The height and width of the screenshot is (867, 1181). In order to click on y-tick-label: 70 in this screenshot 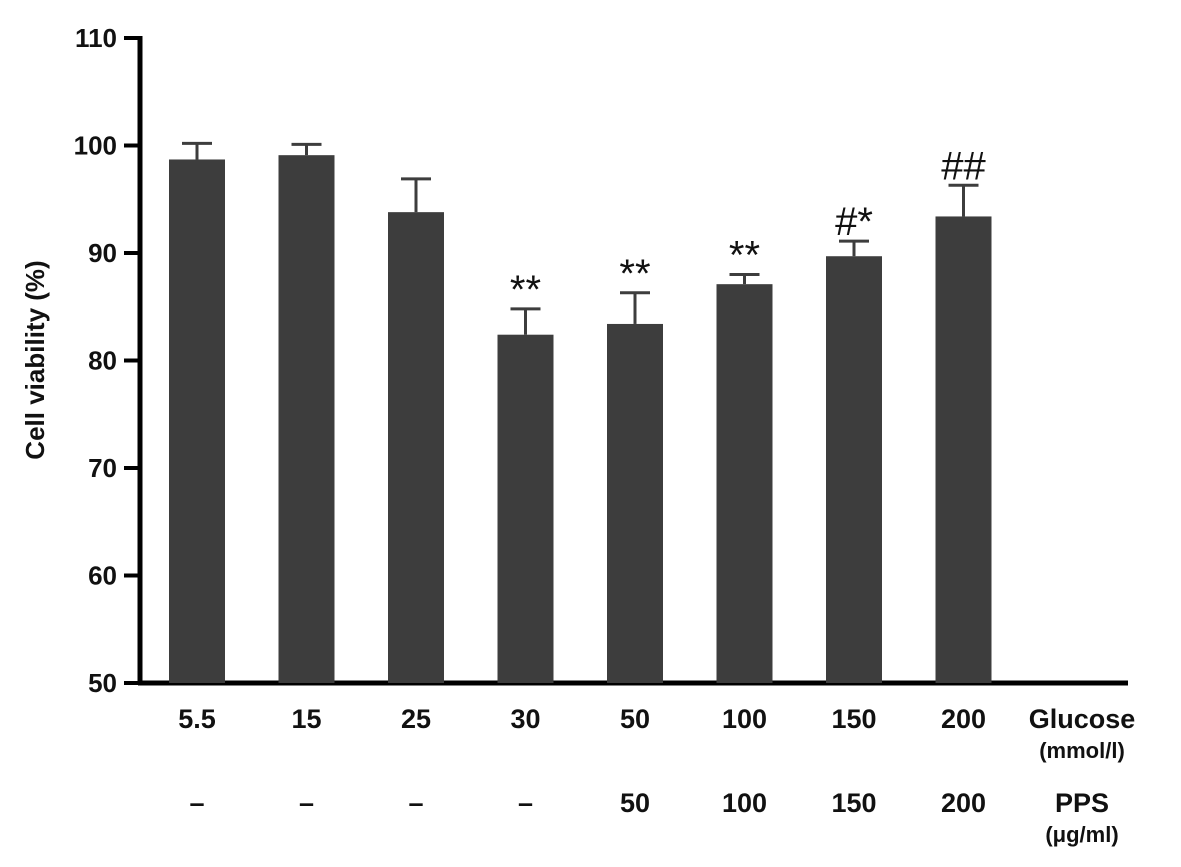, I will do `click(102, 468)`.